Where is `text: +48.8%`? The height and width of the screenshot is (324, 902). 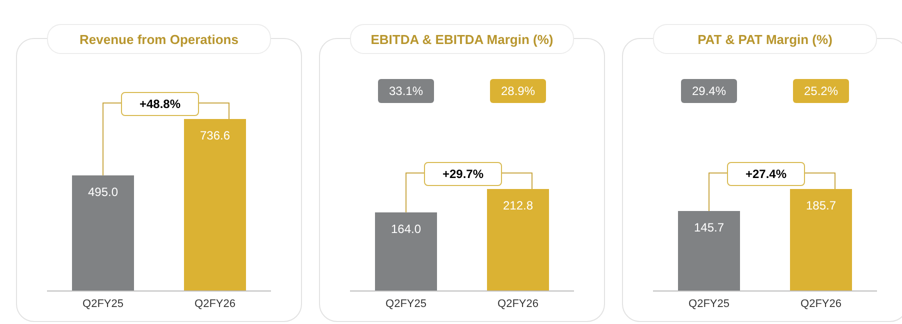
text: +48.8% is located at coordinates (160, 104).